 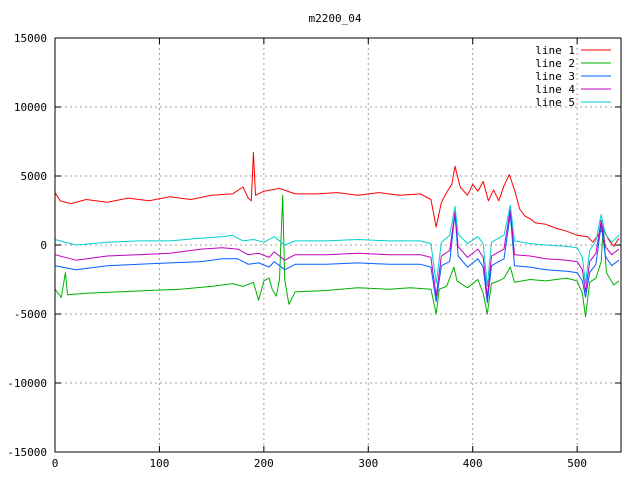 What do you see at coordinates (30, 107) in the screenshot?
I see `y-tick-label: 10000` at bounding box center [30, 107].